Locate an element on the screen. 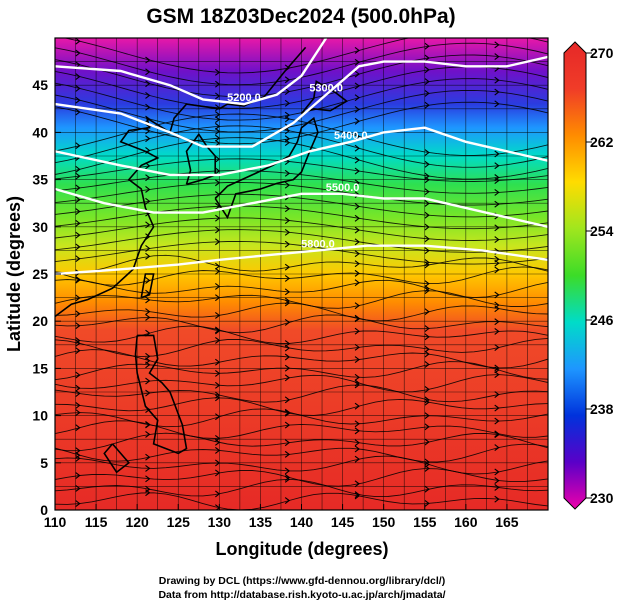  x-tick-label: 130 is located at coordinates (220, 522).